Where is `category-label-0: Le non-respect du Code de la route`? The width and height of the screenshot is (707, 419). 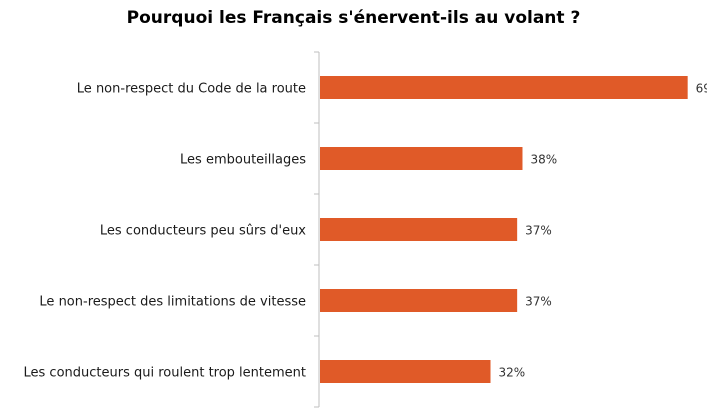 category-label-0: Le non-respect du Code de la route is located at coordinates (191, 89).